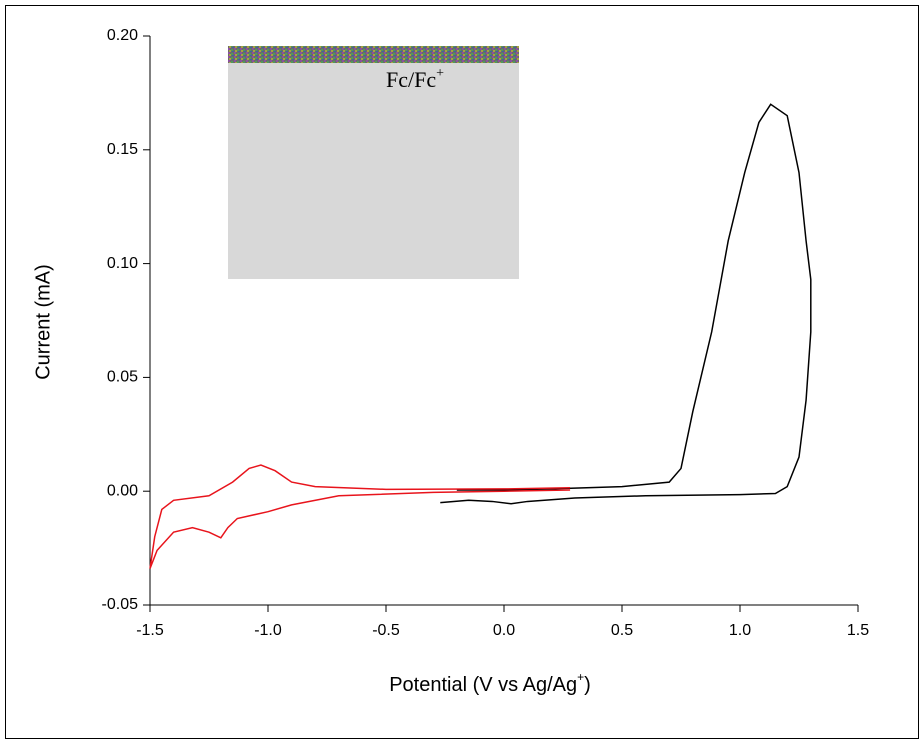 This screenshot has width=924, height=744. Describe the element at coordinates (858, 630) in the screenshot. I see `x-tick-label: 1.5` at that location.